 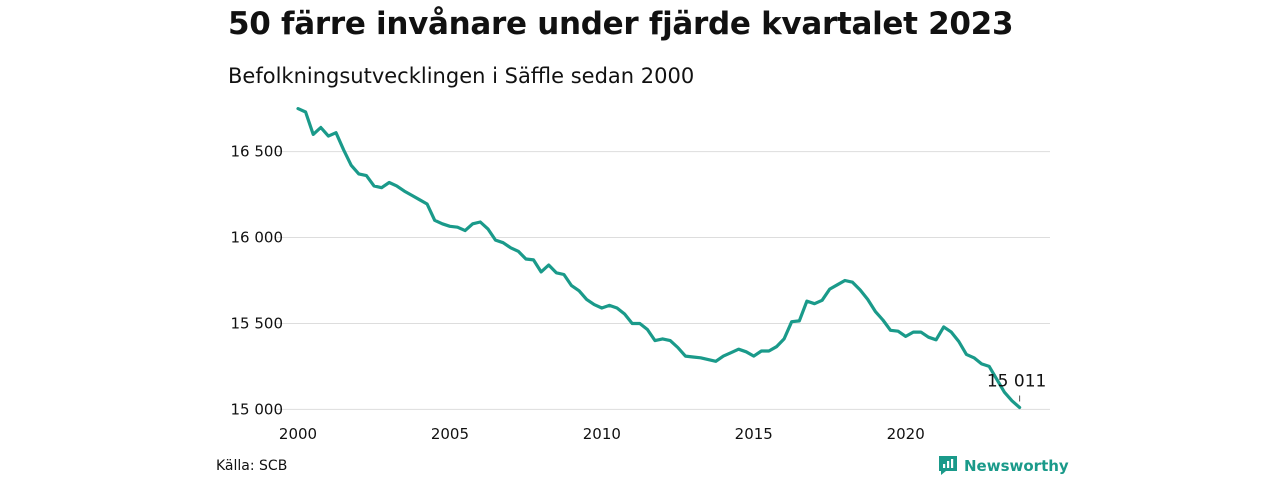 I want to click on y-tick-label: 15 000, so click(x=257, y=409).